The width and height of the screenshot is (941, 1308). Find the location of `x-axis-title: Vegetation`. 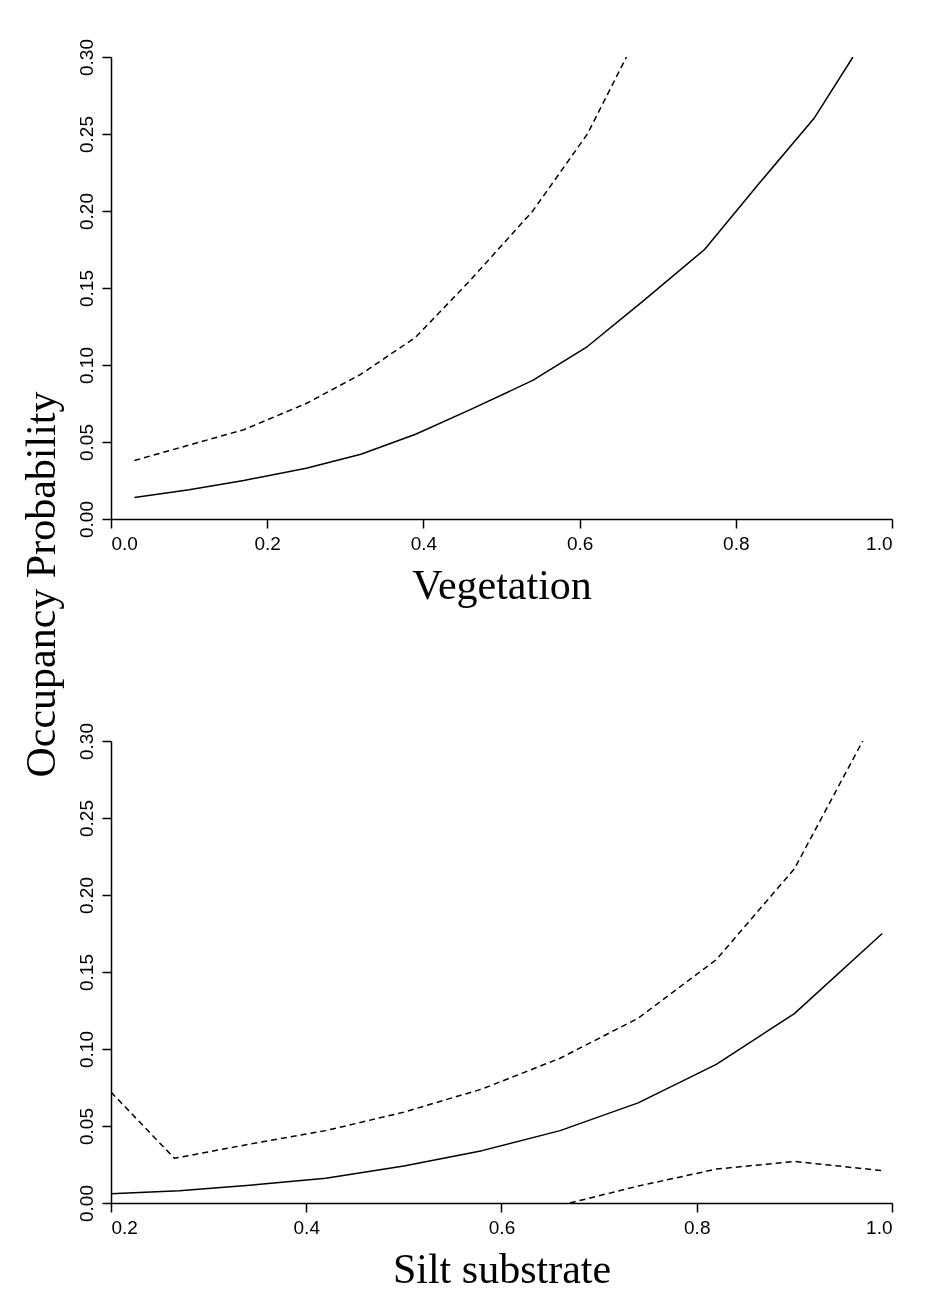

x-axis-title: Vegetation is located at coordinates (502, 584).